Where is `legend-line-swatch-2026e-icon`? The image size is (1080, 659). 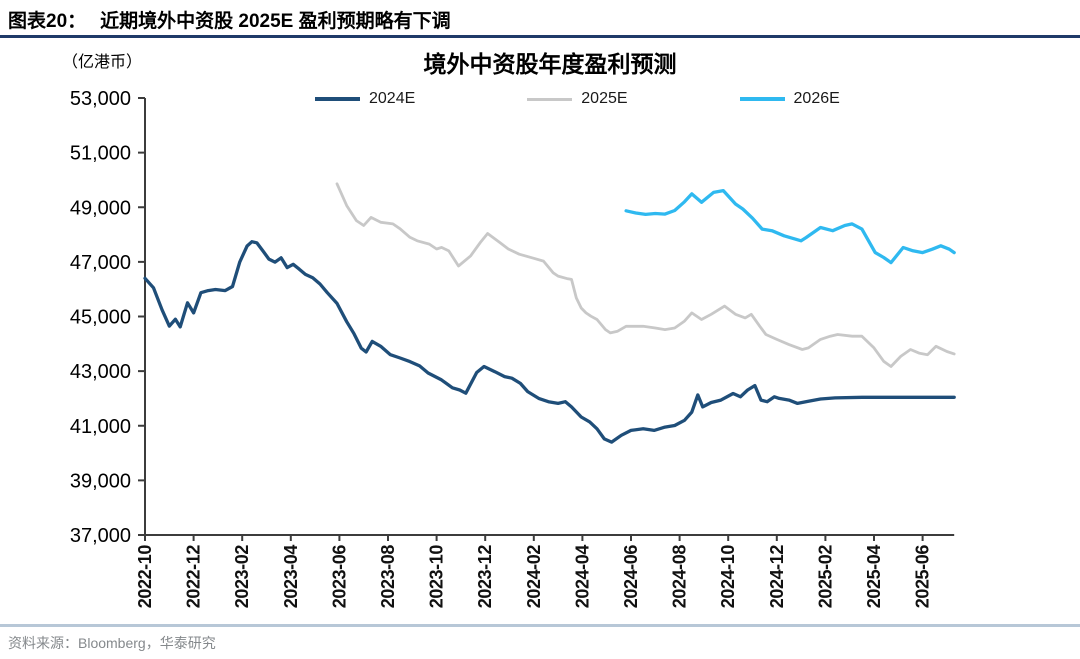
legend-line-swatch-2026e-icon is located at coordinates (762, 99).